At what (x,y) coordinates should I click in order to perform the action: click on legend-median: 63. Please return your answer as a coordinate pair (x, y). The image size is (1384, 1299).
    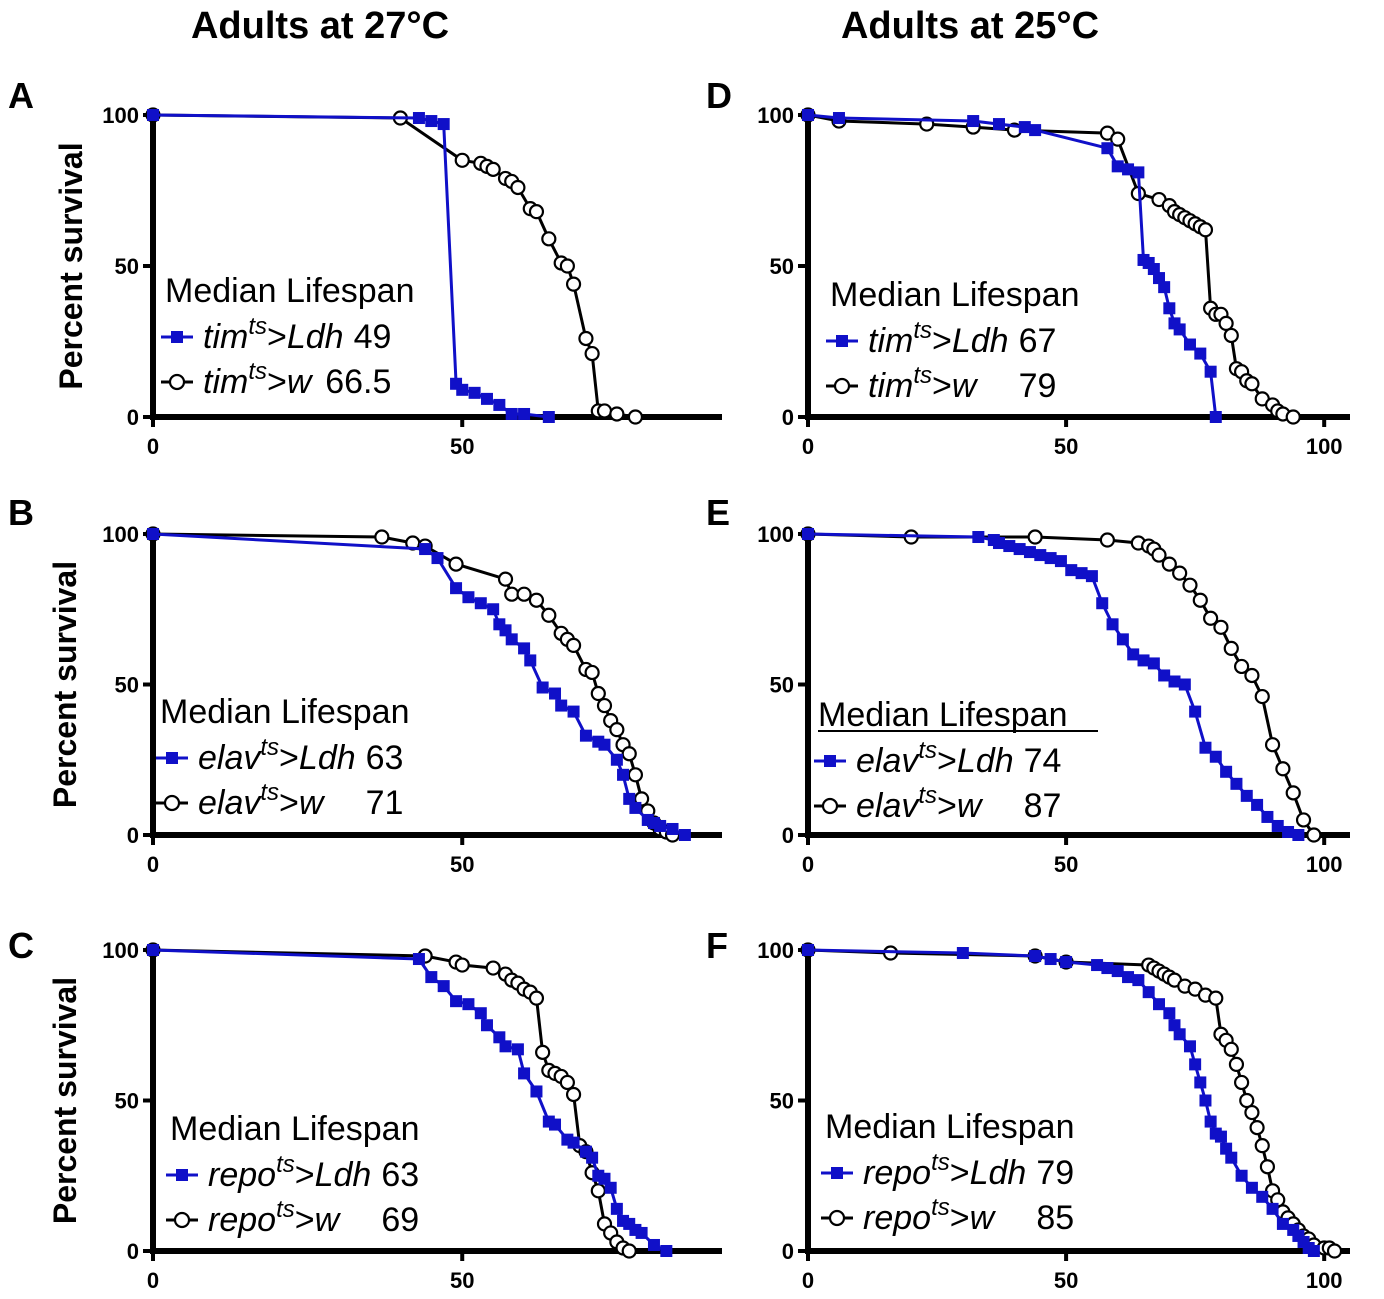
    Looking at the image, I should click on (385, 758).